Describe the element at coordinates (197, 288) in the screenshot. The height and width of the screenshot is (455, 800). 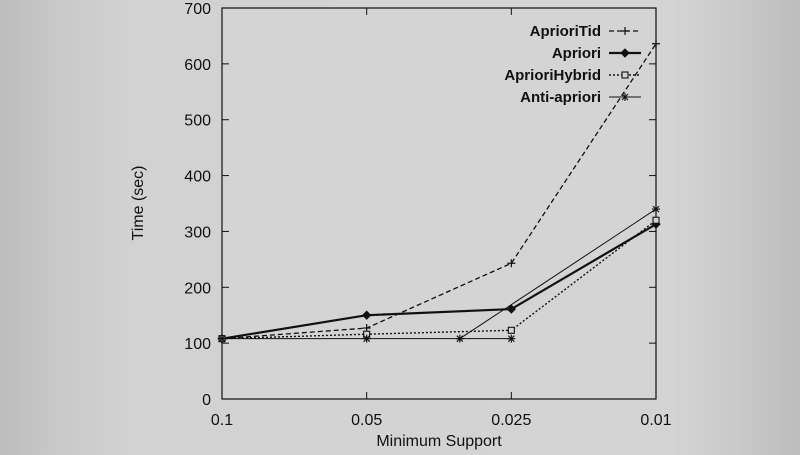
I see `y-tick-label: 200` at that location.